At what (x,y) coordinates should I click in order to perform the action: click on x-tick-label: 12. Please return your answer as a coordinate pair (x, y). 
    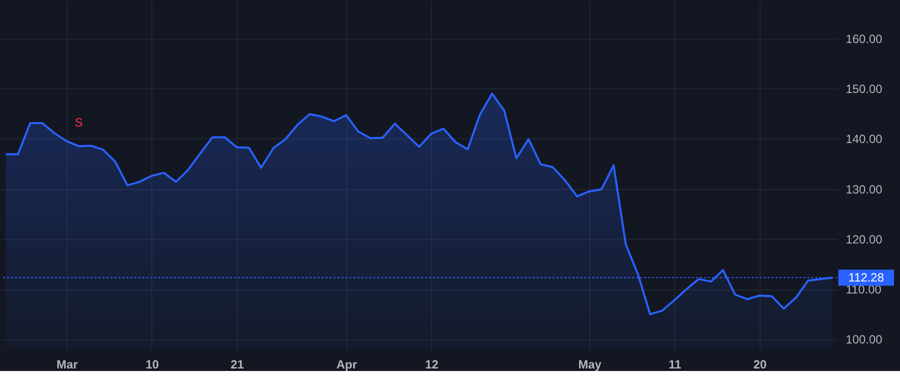
    Looking at the image, I should click on (432, 365).